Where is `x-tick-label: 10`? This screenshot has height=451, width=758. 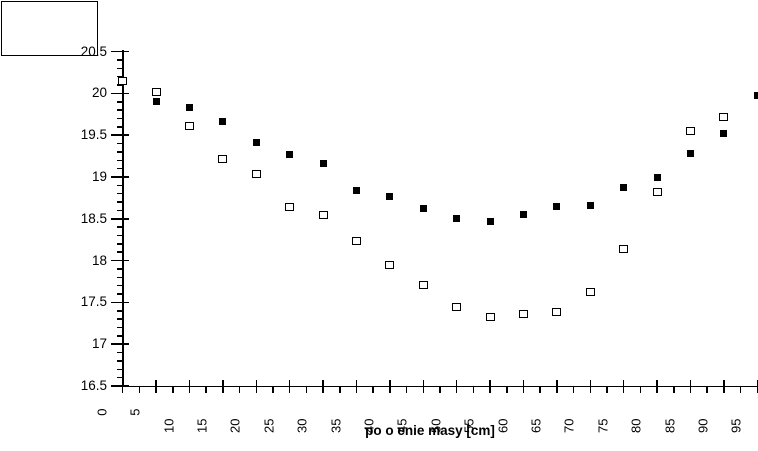
x-tick-label: 10 is located at coordinates (168, 425).